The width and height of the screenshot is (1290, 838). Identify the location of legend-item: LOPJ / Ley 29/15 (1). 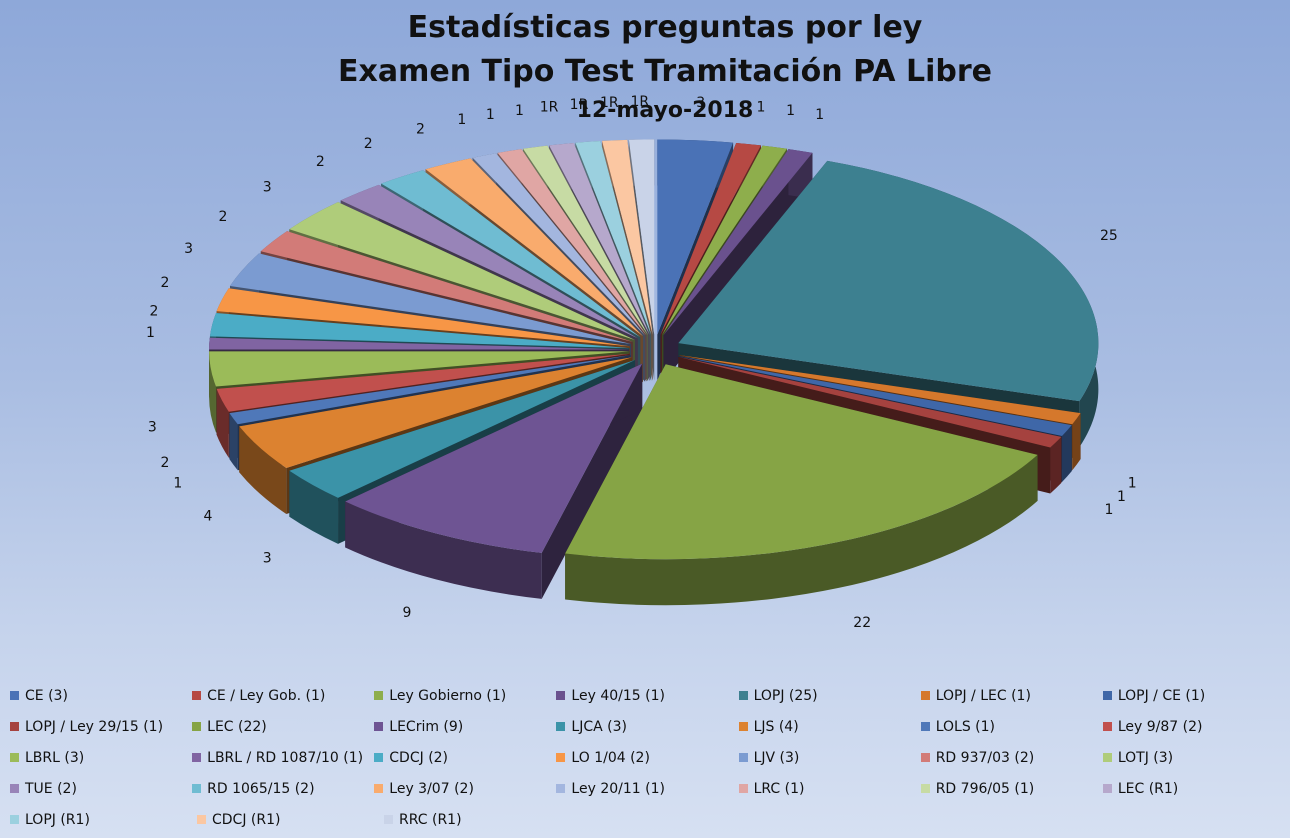
(101, 727).